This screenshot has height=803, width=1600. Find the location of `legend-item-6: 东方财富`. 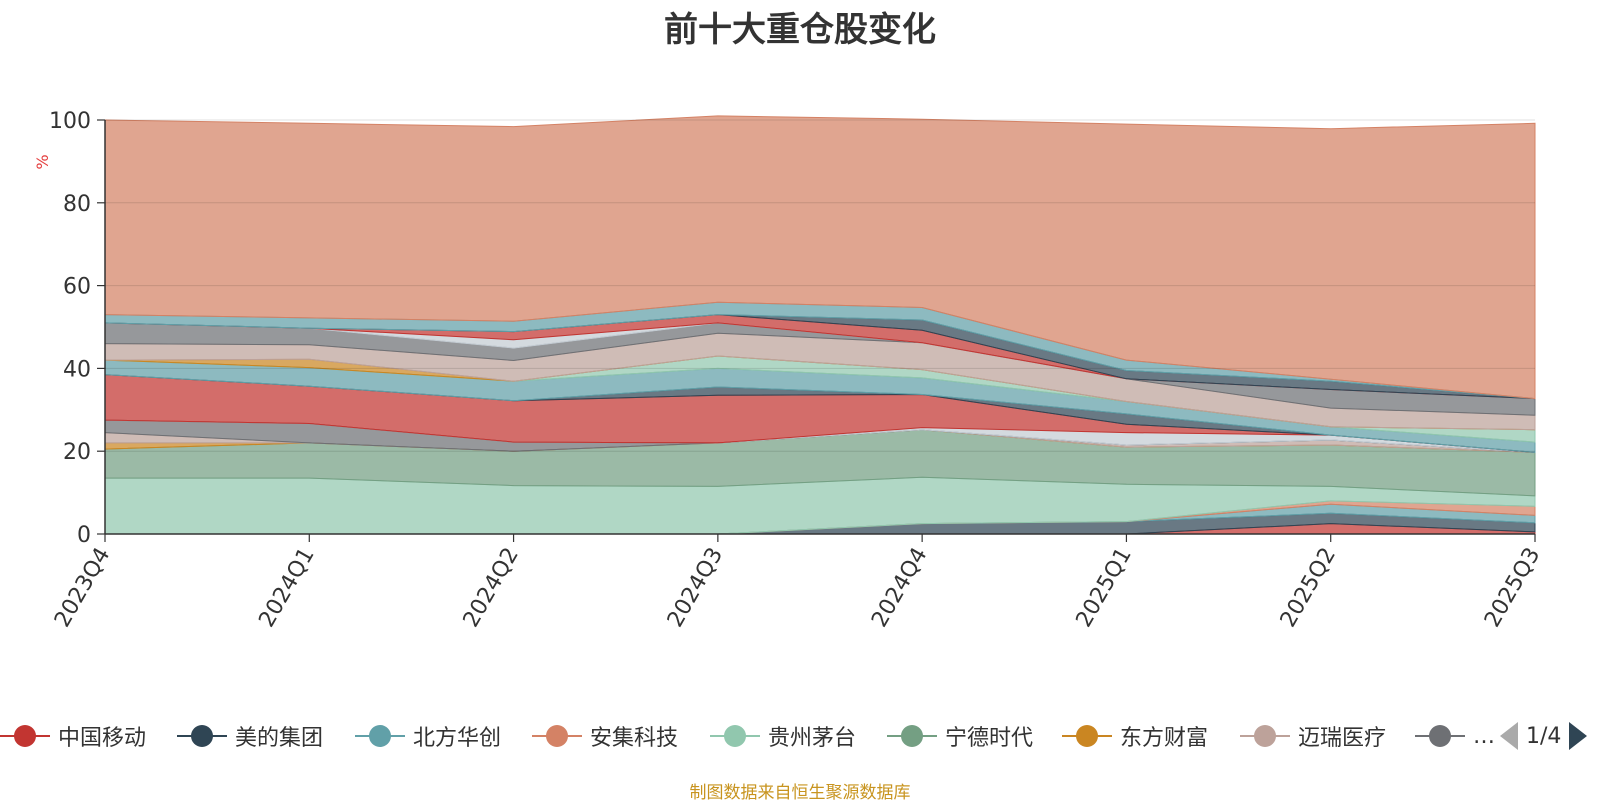

legend-item-6: 东方财富 is located at coordinates (1135, 736).